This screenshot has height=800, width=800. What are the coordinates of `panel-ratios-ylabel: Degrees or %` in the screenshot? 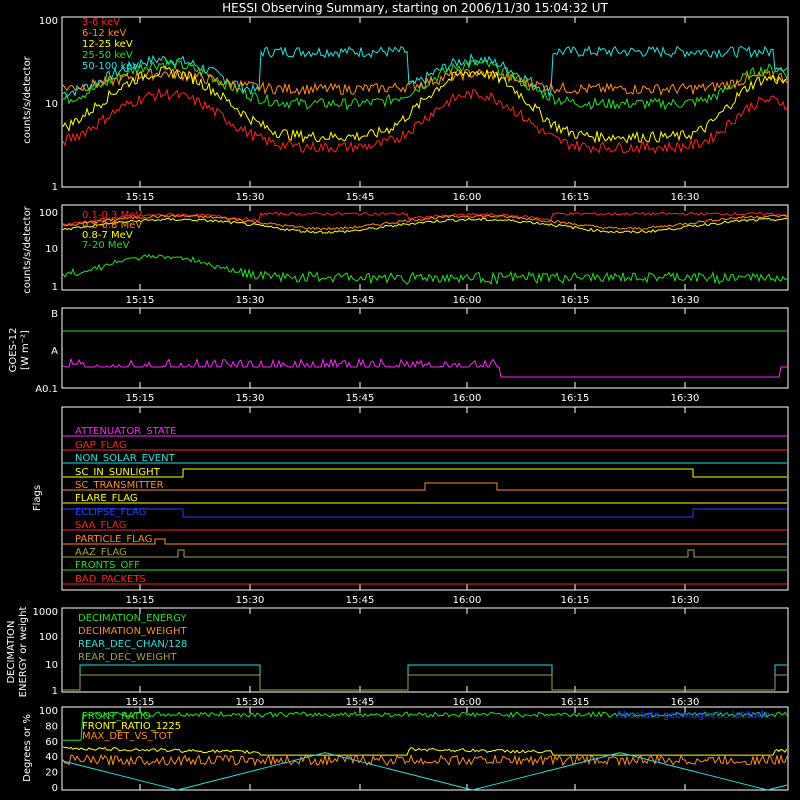 It's located at (27, 748).